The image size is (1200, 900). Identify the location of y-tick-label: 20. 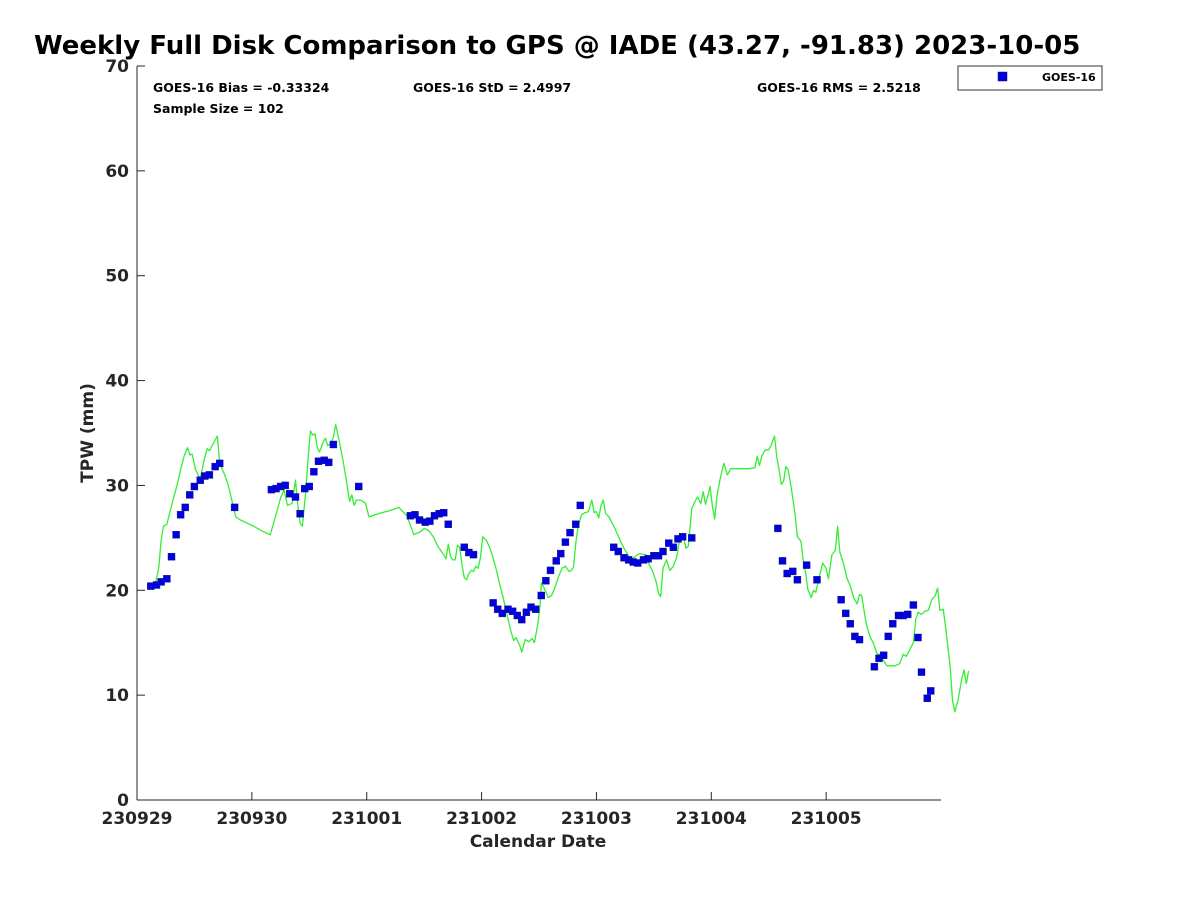
(117, 591).